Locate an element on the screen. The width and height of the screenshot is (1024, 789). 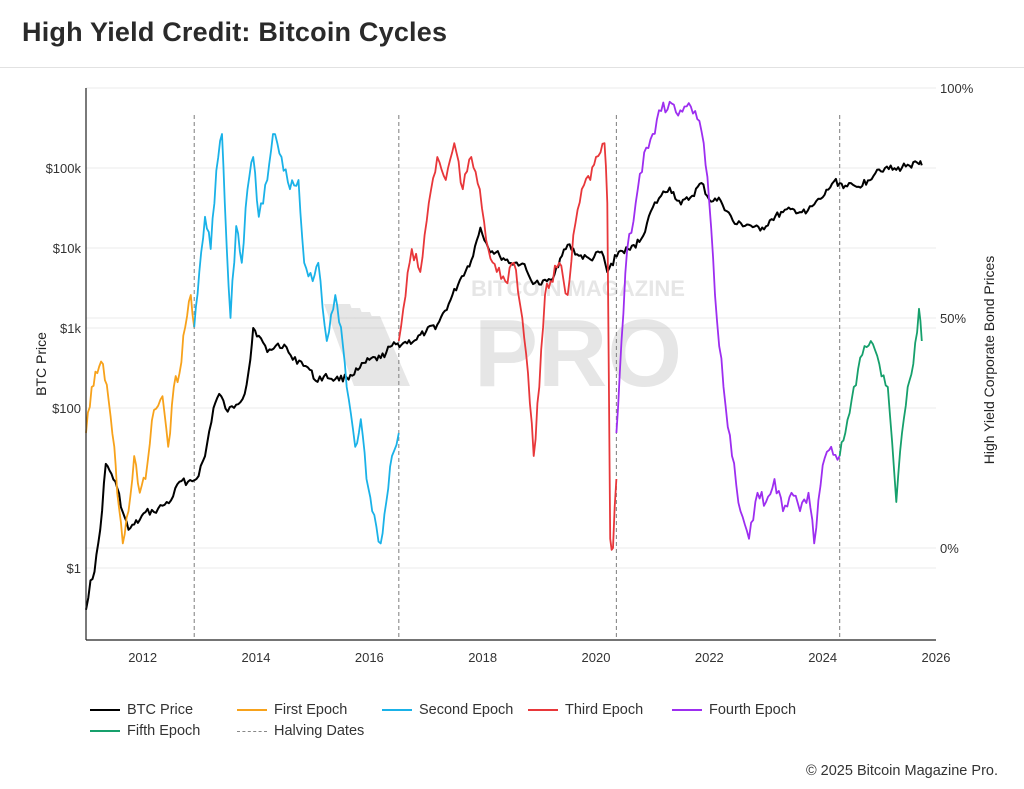
legend-item-fifth-epoch: Fifth Epoch is located at coordinates (145, 731).